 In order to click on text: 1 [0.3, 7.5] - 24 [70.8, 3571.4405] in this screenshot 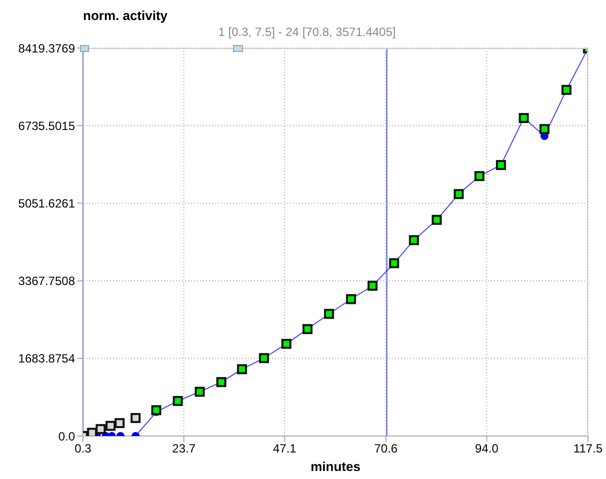, I will do `click(307, 32)`.